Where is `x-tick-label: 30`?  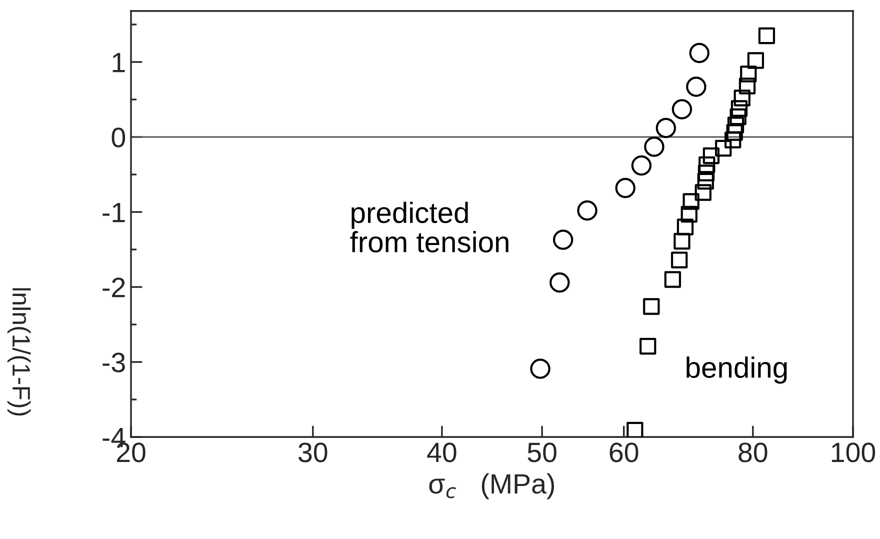 x-tick-label: 30 is located at coordinates (313, 452).